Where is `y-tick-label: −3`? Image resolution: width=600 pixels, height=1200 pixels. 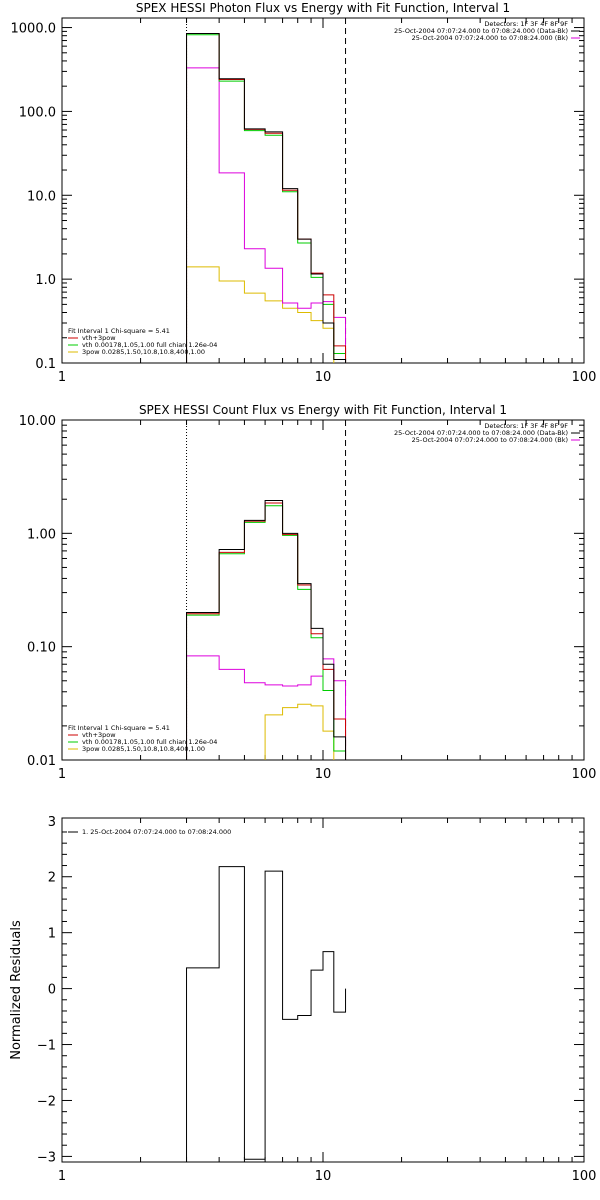
y-tick-label: −3 is located at coordinates (46, 1157).